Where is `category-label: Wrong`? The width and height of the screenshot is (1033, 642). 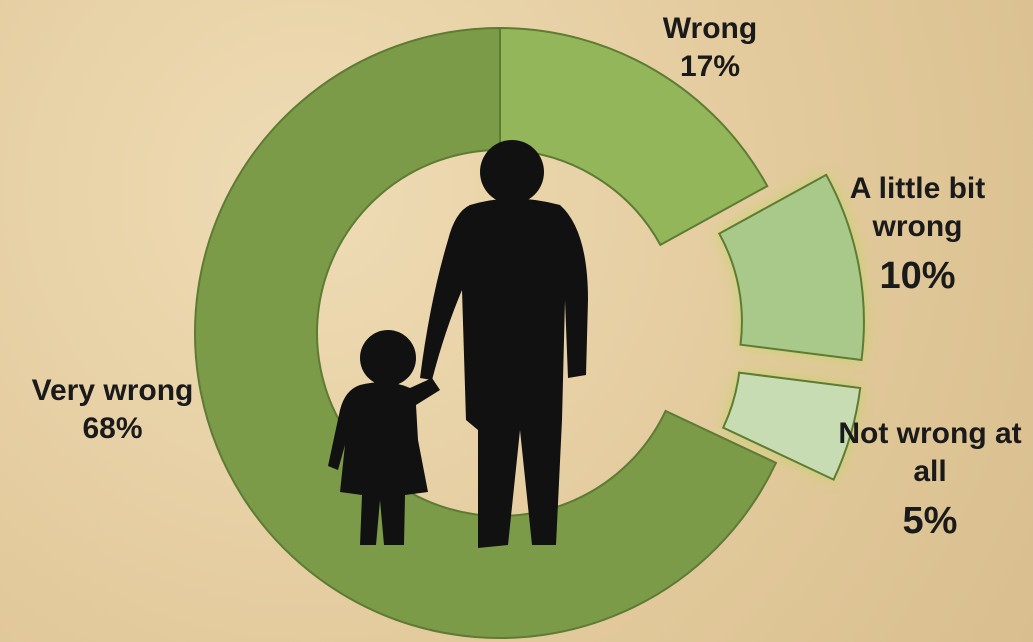
category-label: Wrong is located at coordinates (710, 28).